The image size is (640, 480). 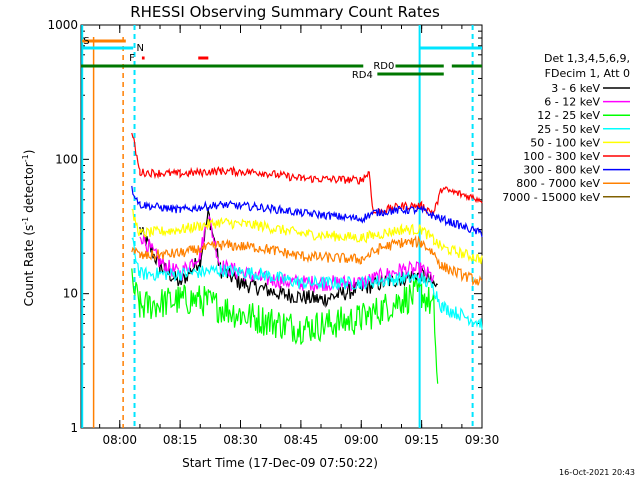 What do you see at coordinates (25, 158) in the screenshot?
I see `y-axis-label-sup2: -1` at bounding box center [25, 158].